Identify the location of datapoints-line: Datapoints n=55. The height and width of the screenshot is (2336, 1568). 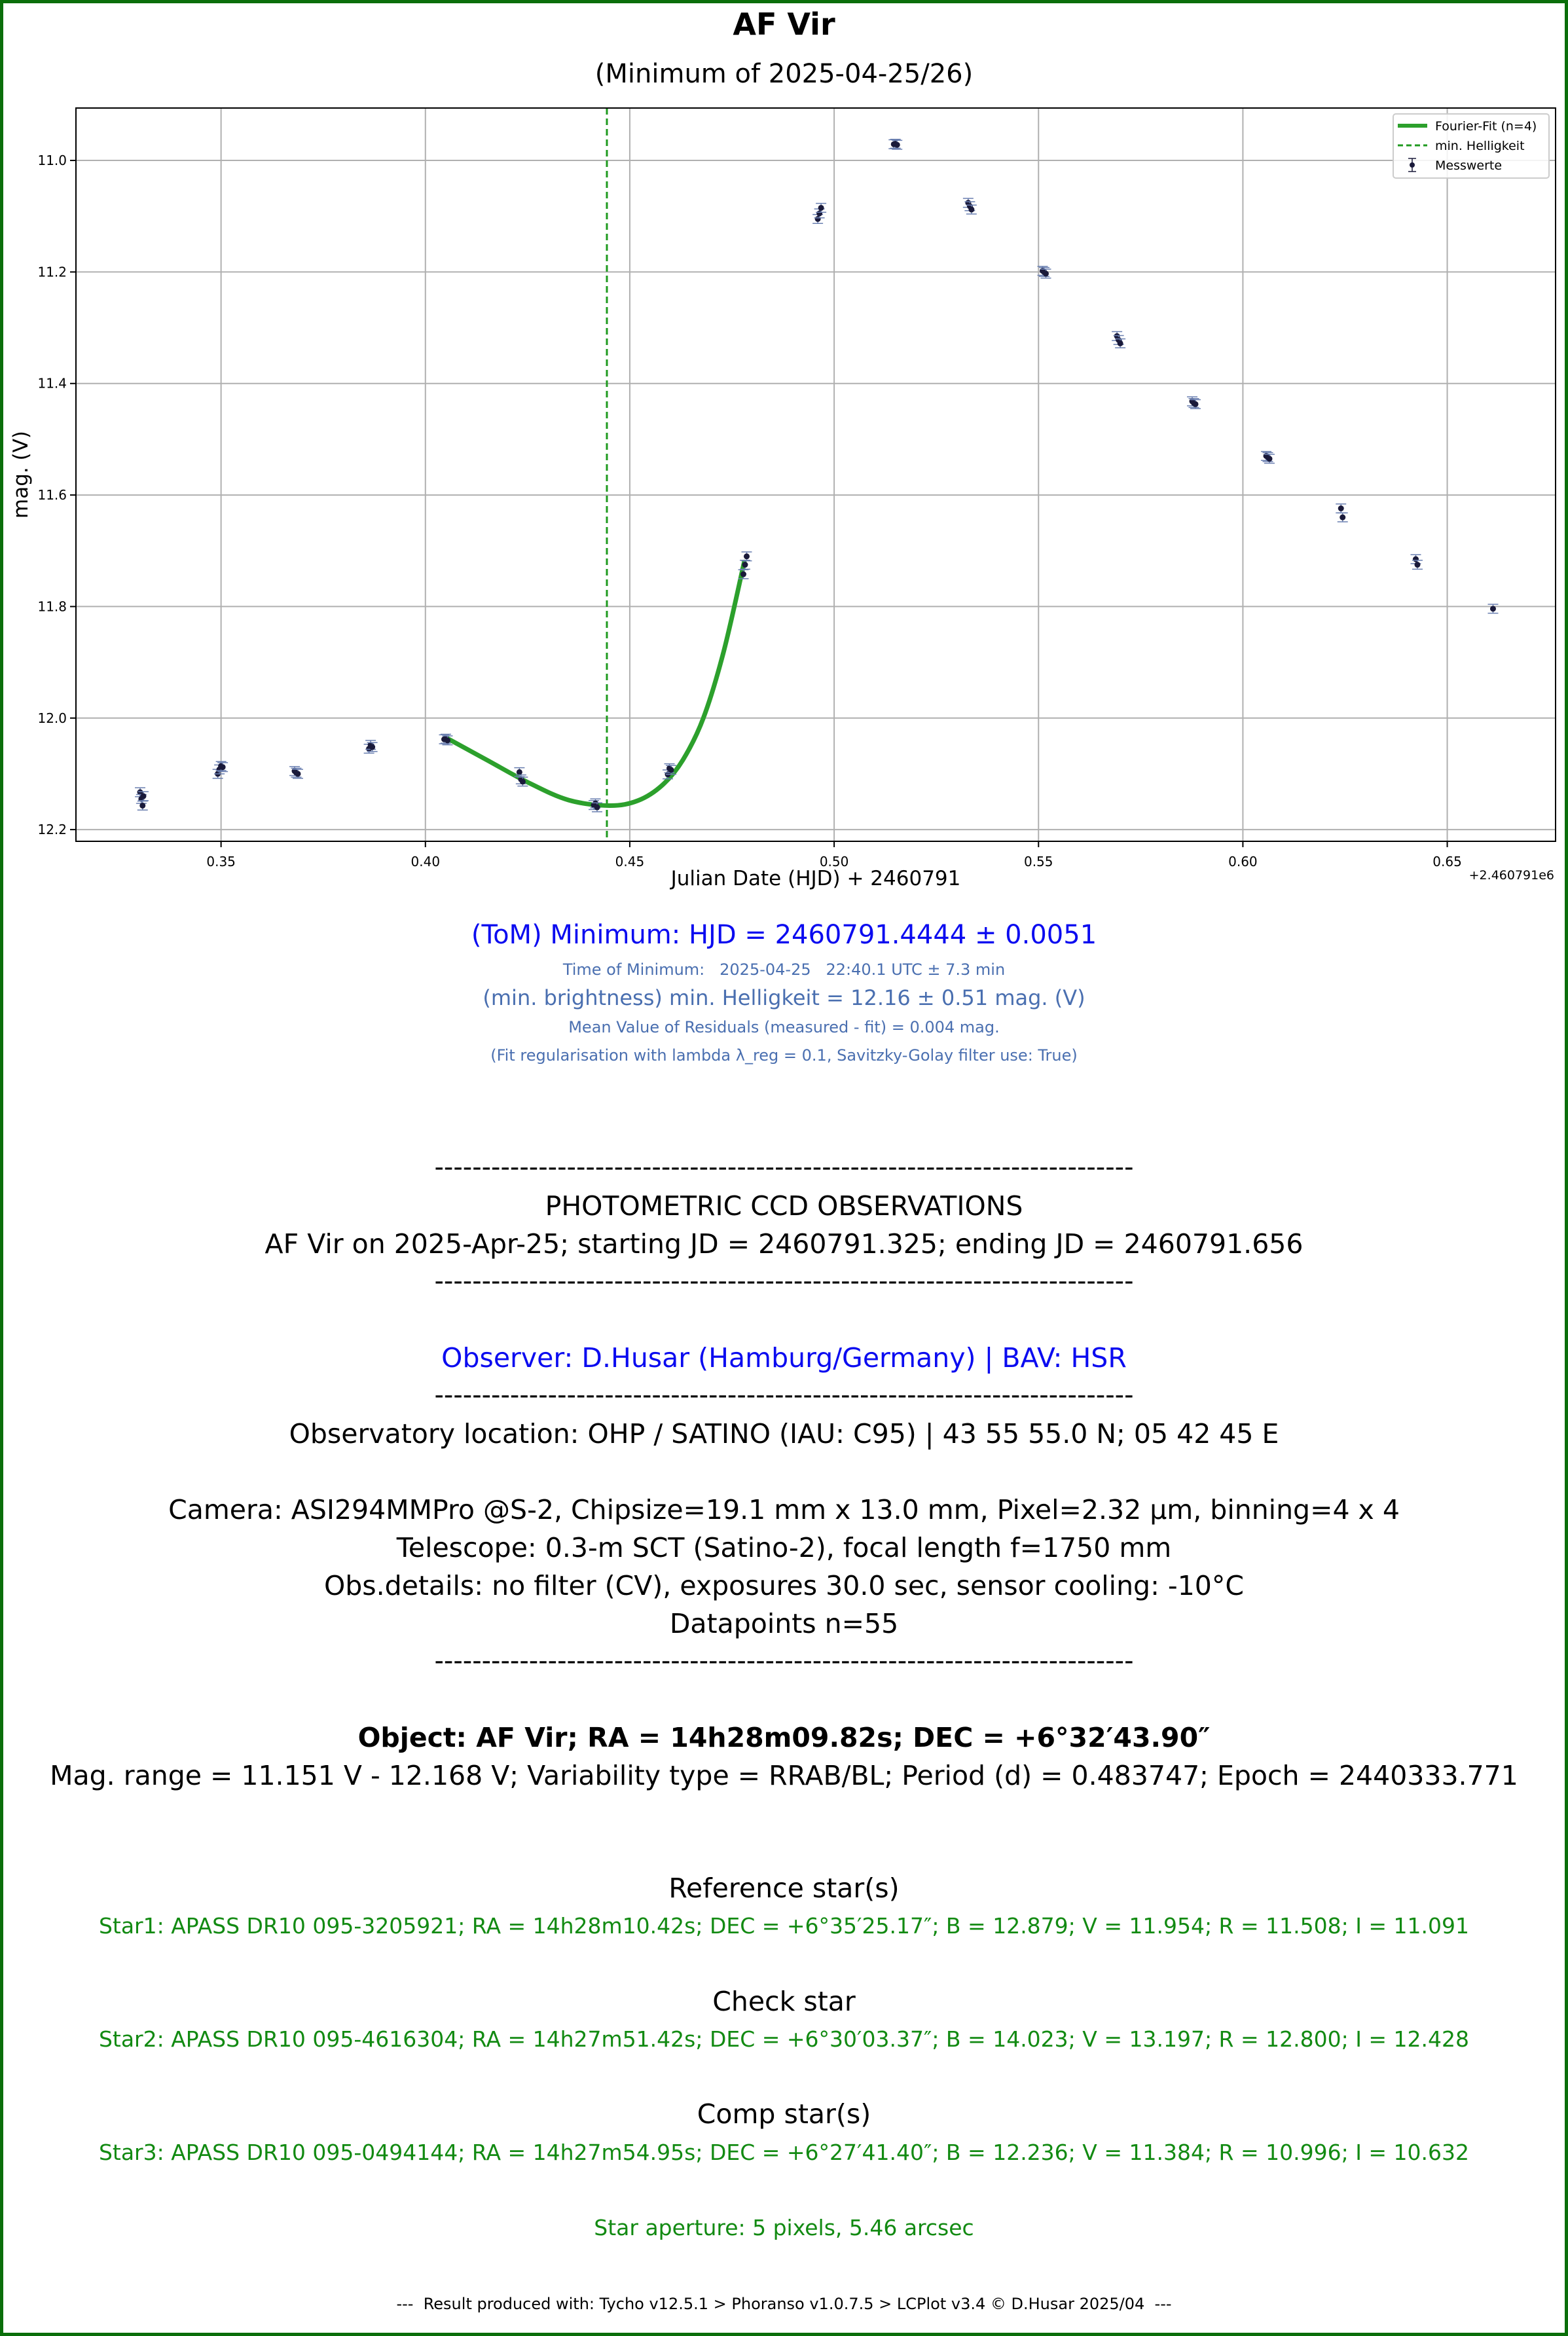
(784, 1624).